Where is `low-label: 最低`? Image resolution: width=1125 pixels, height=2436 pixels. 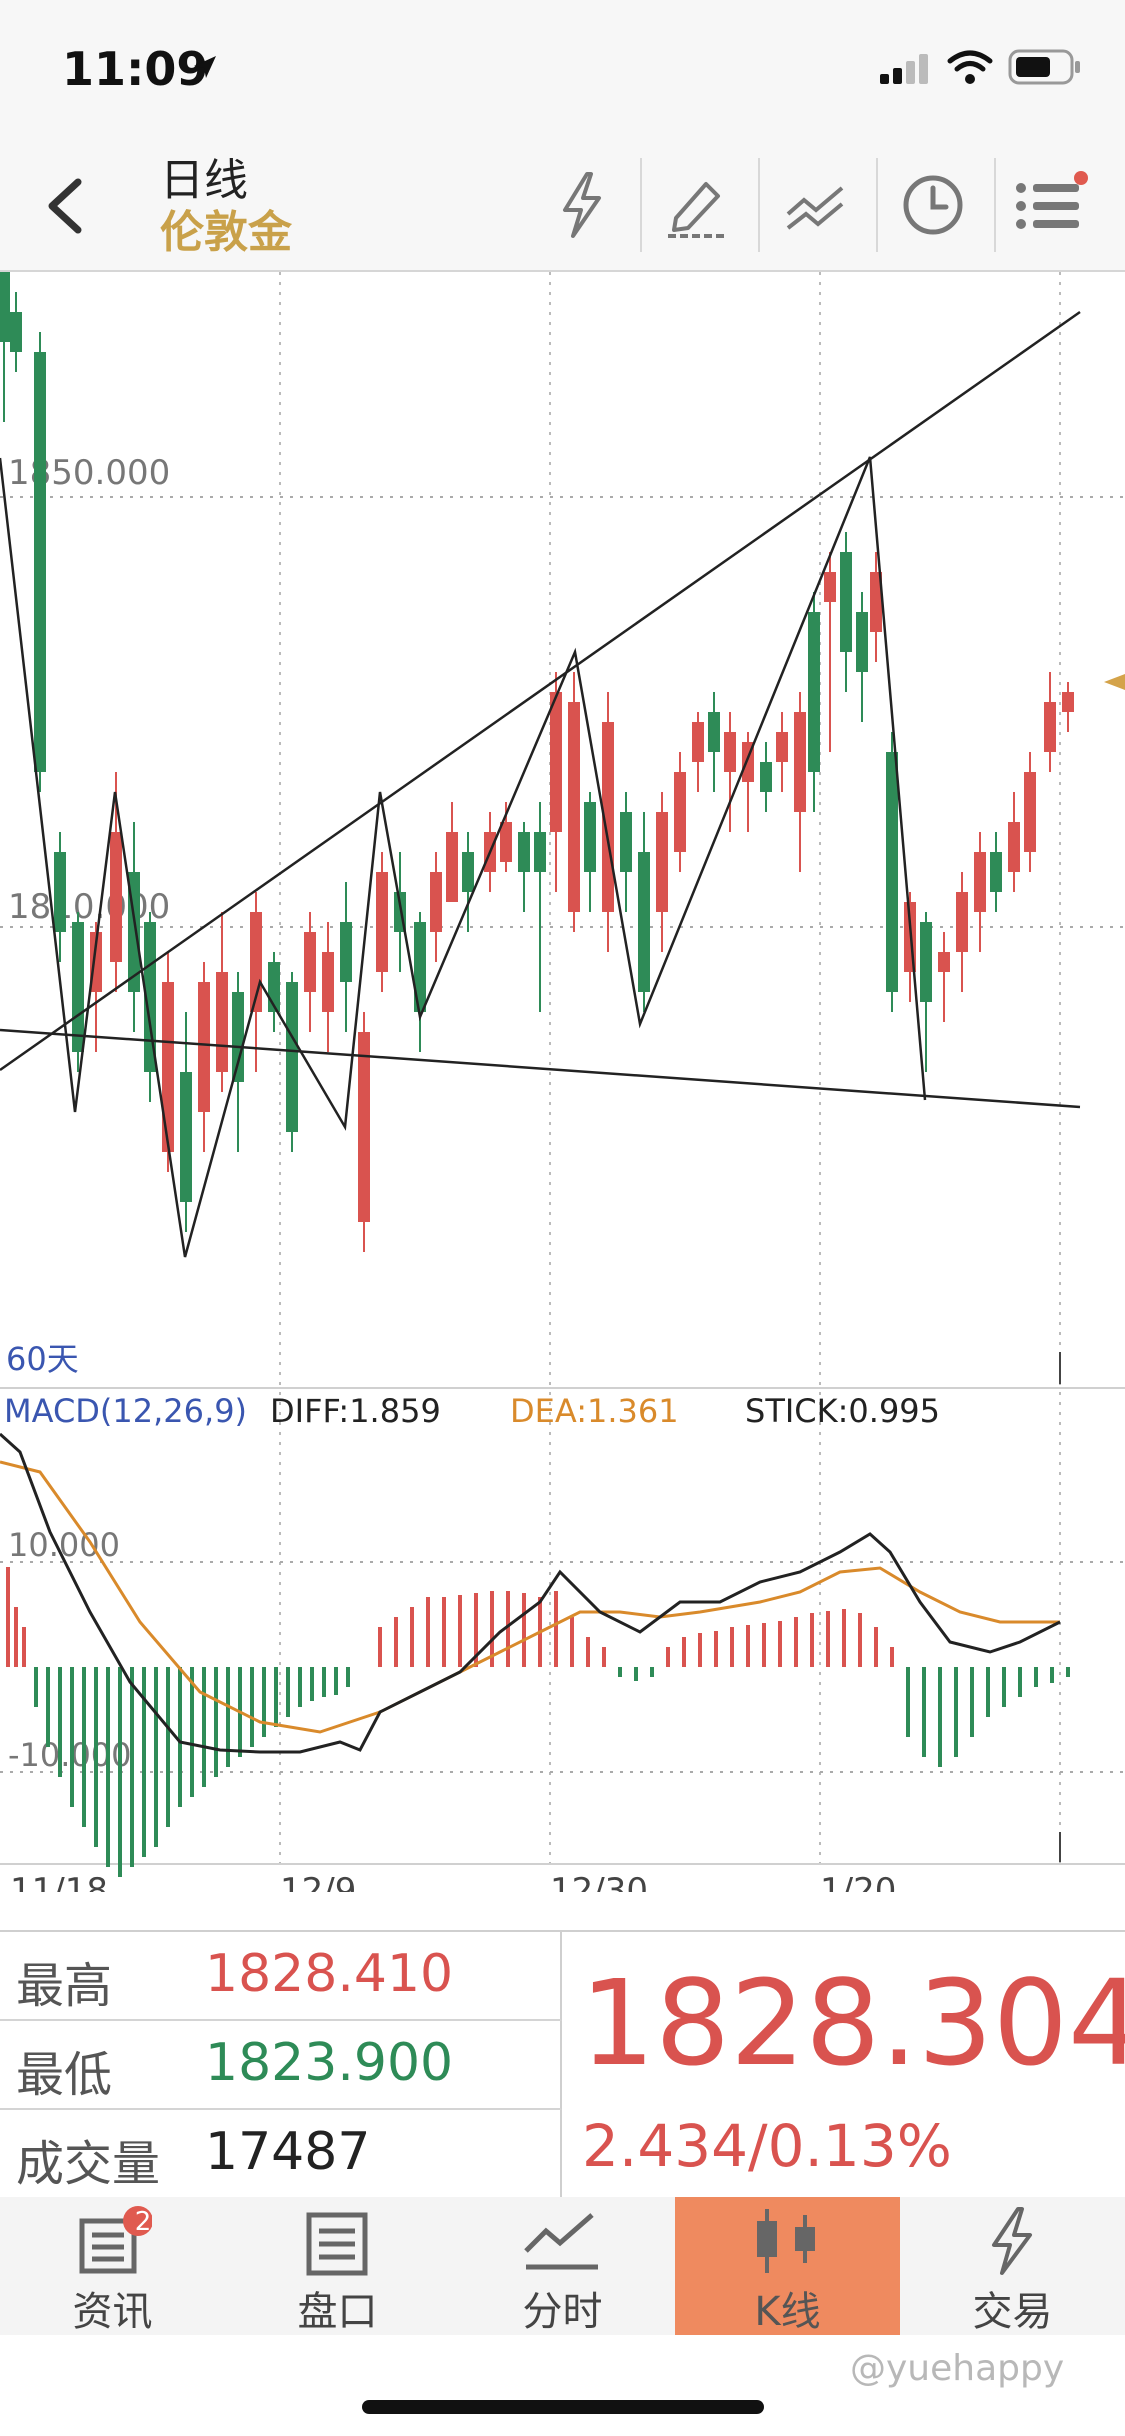
low-label: 最低 is located at coordinates (64, 2075).